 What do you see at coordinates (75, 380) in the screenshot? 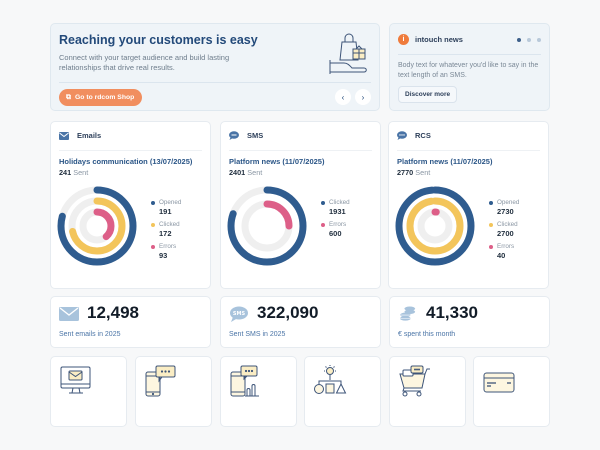
I see `monitor-email-icon` at bounding box center [75, 380].